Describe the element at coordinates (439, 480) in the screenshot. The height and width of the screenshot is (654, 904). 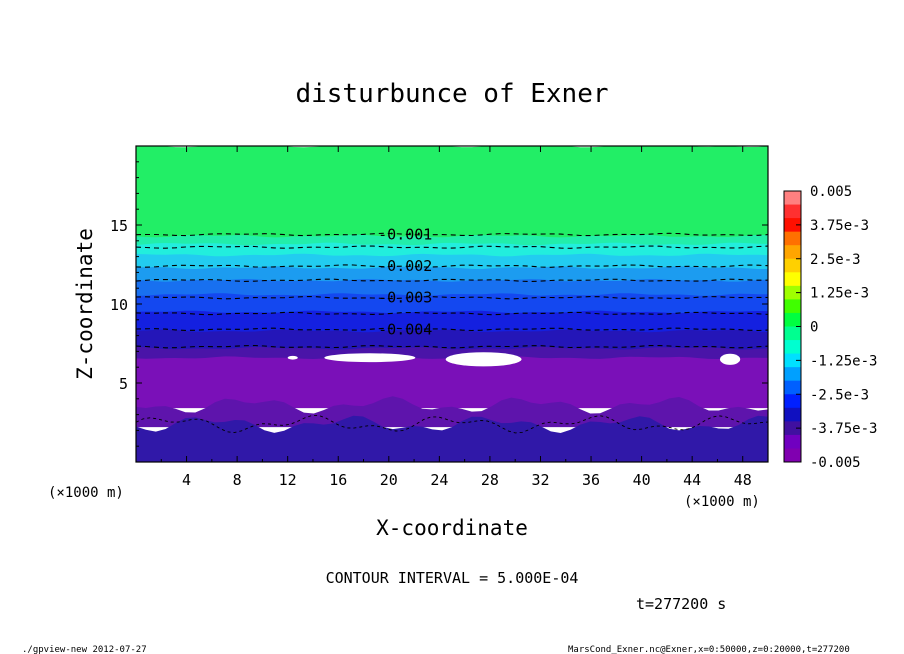
I see `x-tick-label: 24` at that location.